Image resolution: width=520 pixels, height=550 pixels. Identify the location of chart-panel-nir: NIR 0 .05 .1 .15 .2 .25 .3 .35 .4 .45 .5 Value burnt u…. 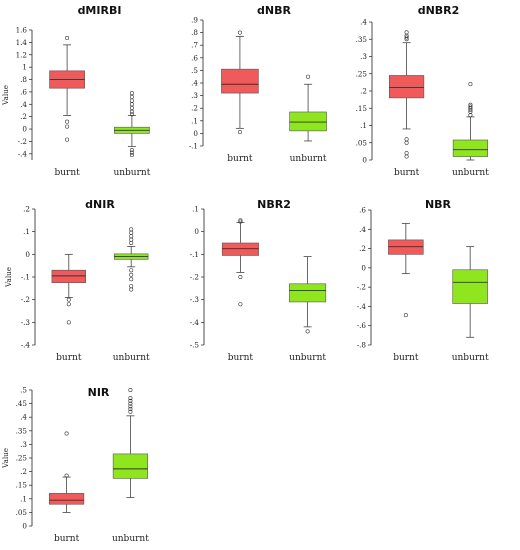
(75, 465).